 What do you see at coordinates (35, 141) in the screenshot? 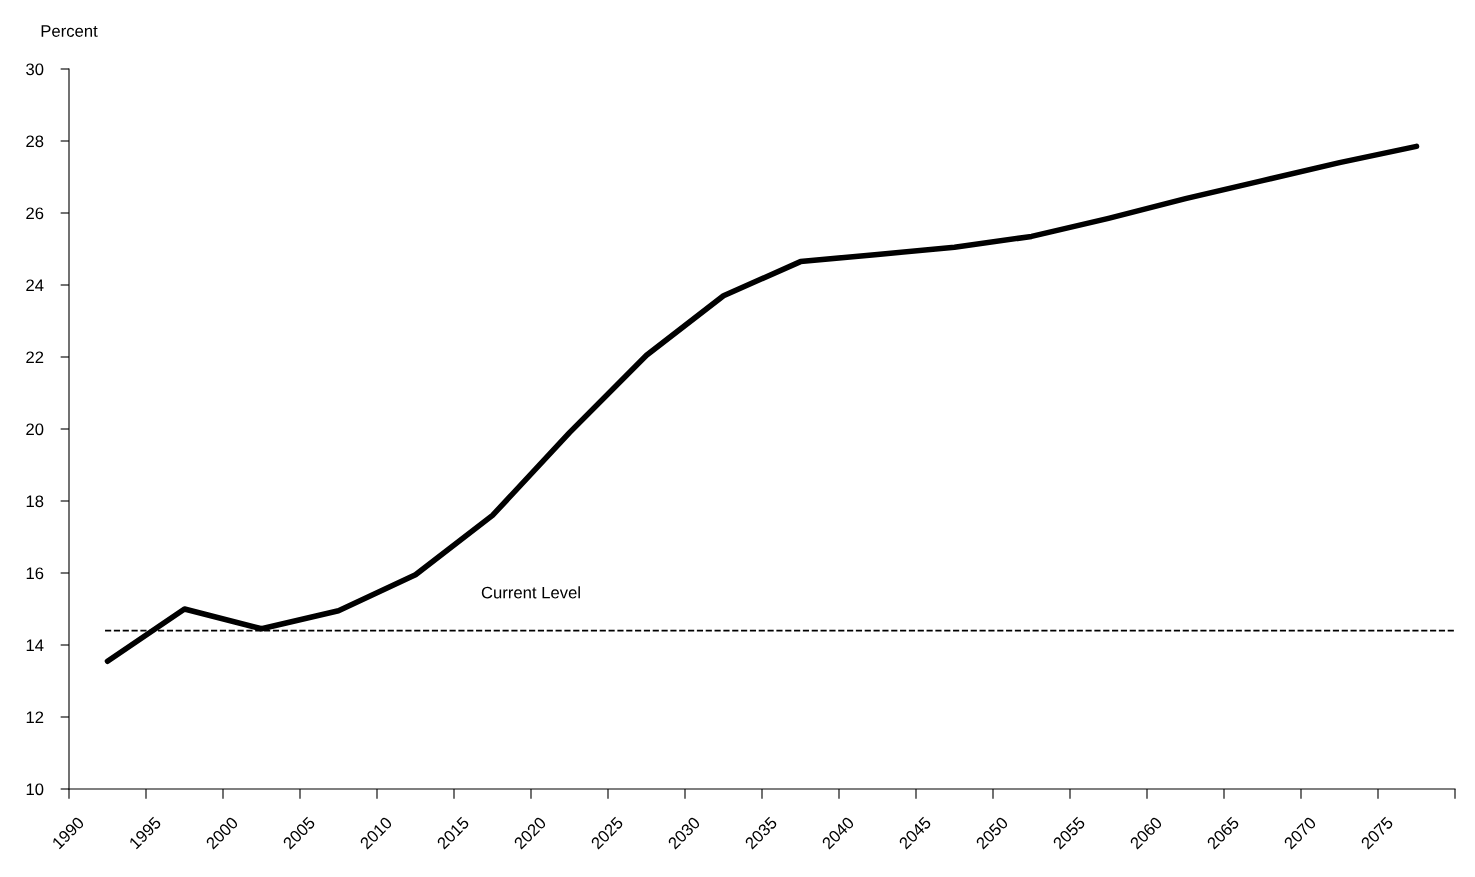
I see `y-tick-label: 28` at bounding box center [35, 141].